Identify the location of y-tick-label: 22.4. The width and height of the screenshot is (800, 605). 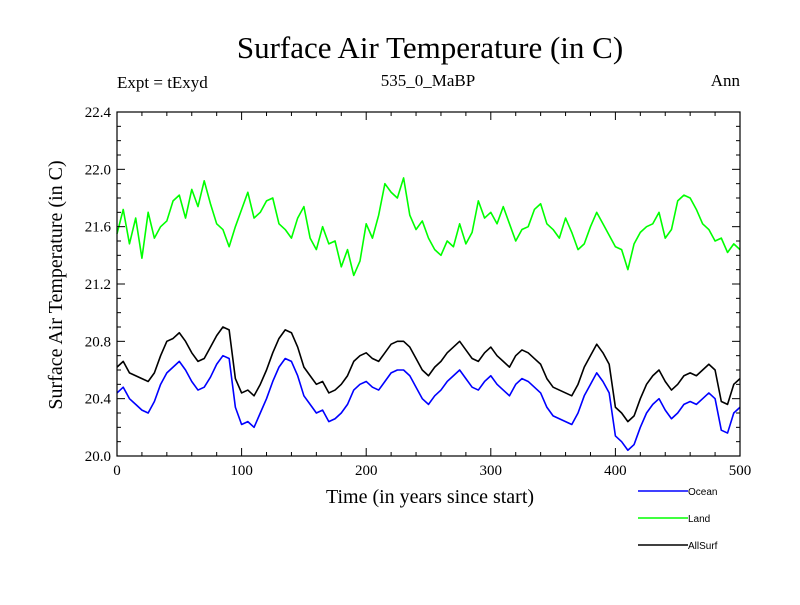
(98, 113).